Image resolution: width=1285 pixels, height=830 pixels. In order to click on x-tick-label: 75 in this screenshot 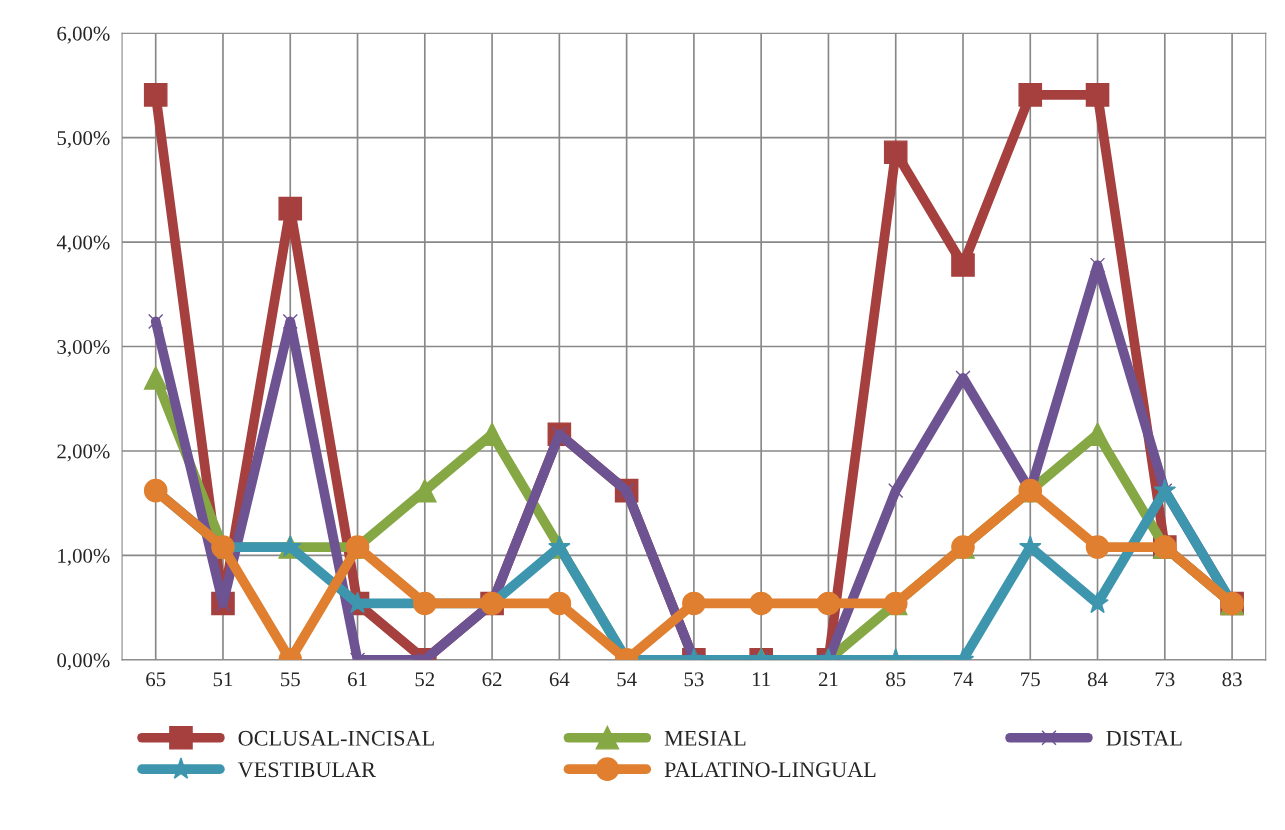, I will do `click(1030, 679)`.